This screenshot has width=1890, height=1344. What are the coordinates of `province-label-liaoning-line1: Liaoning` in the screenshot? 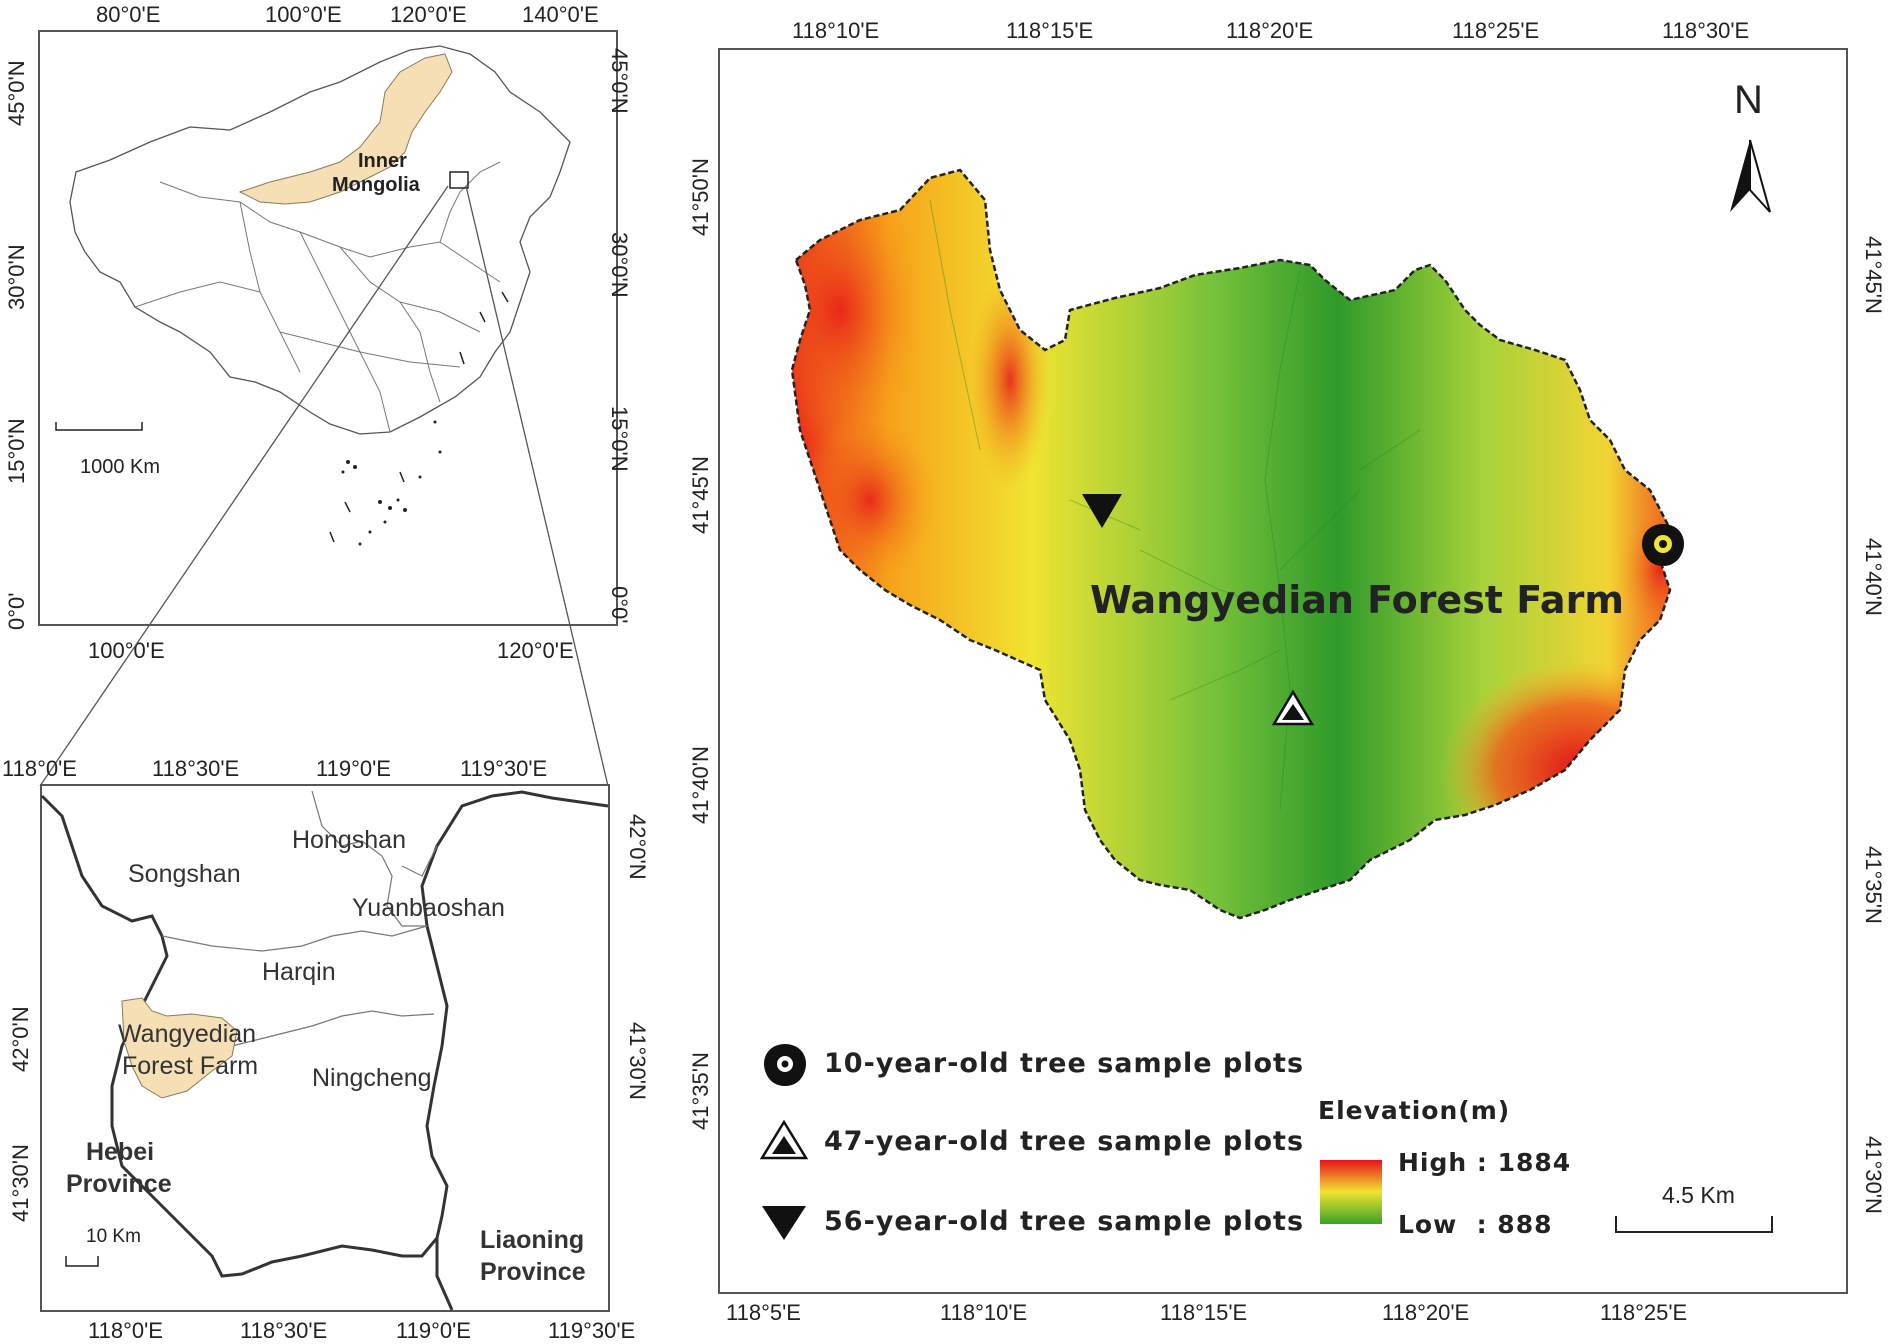 It's located at (532, 1240).